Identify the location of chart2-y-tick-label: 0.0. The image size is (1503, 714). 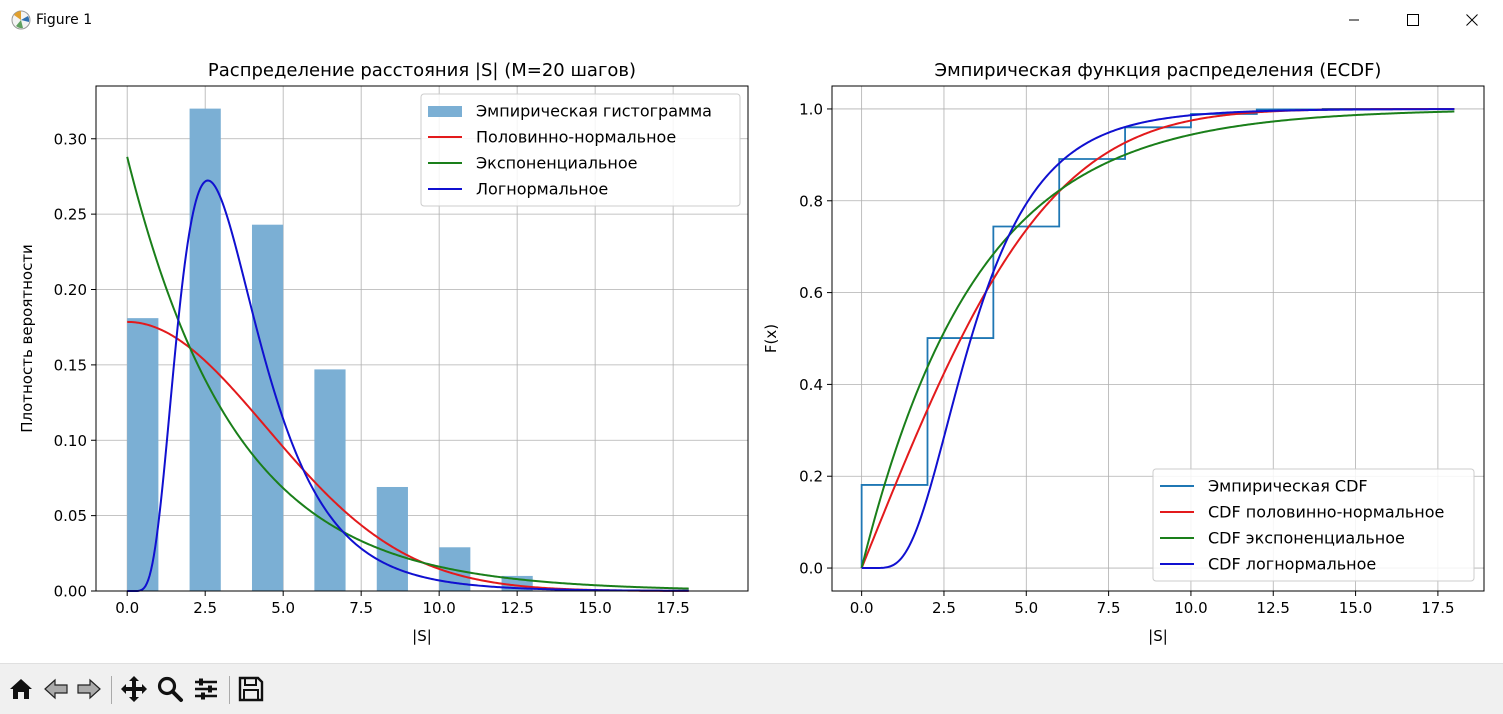
(811, 569).